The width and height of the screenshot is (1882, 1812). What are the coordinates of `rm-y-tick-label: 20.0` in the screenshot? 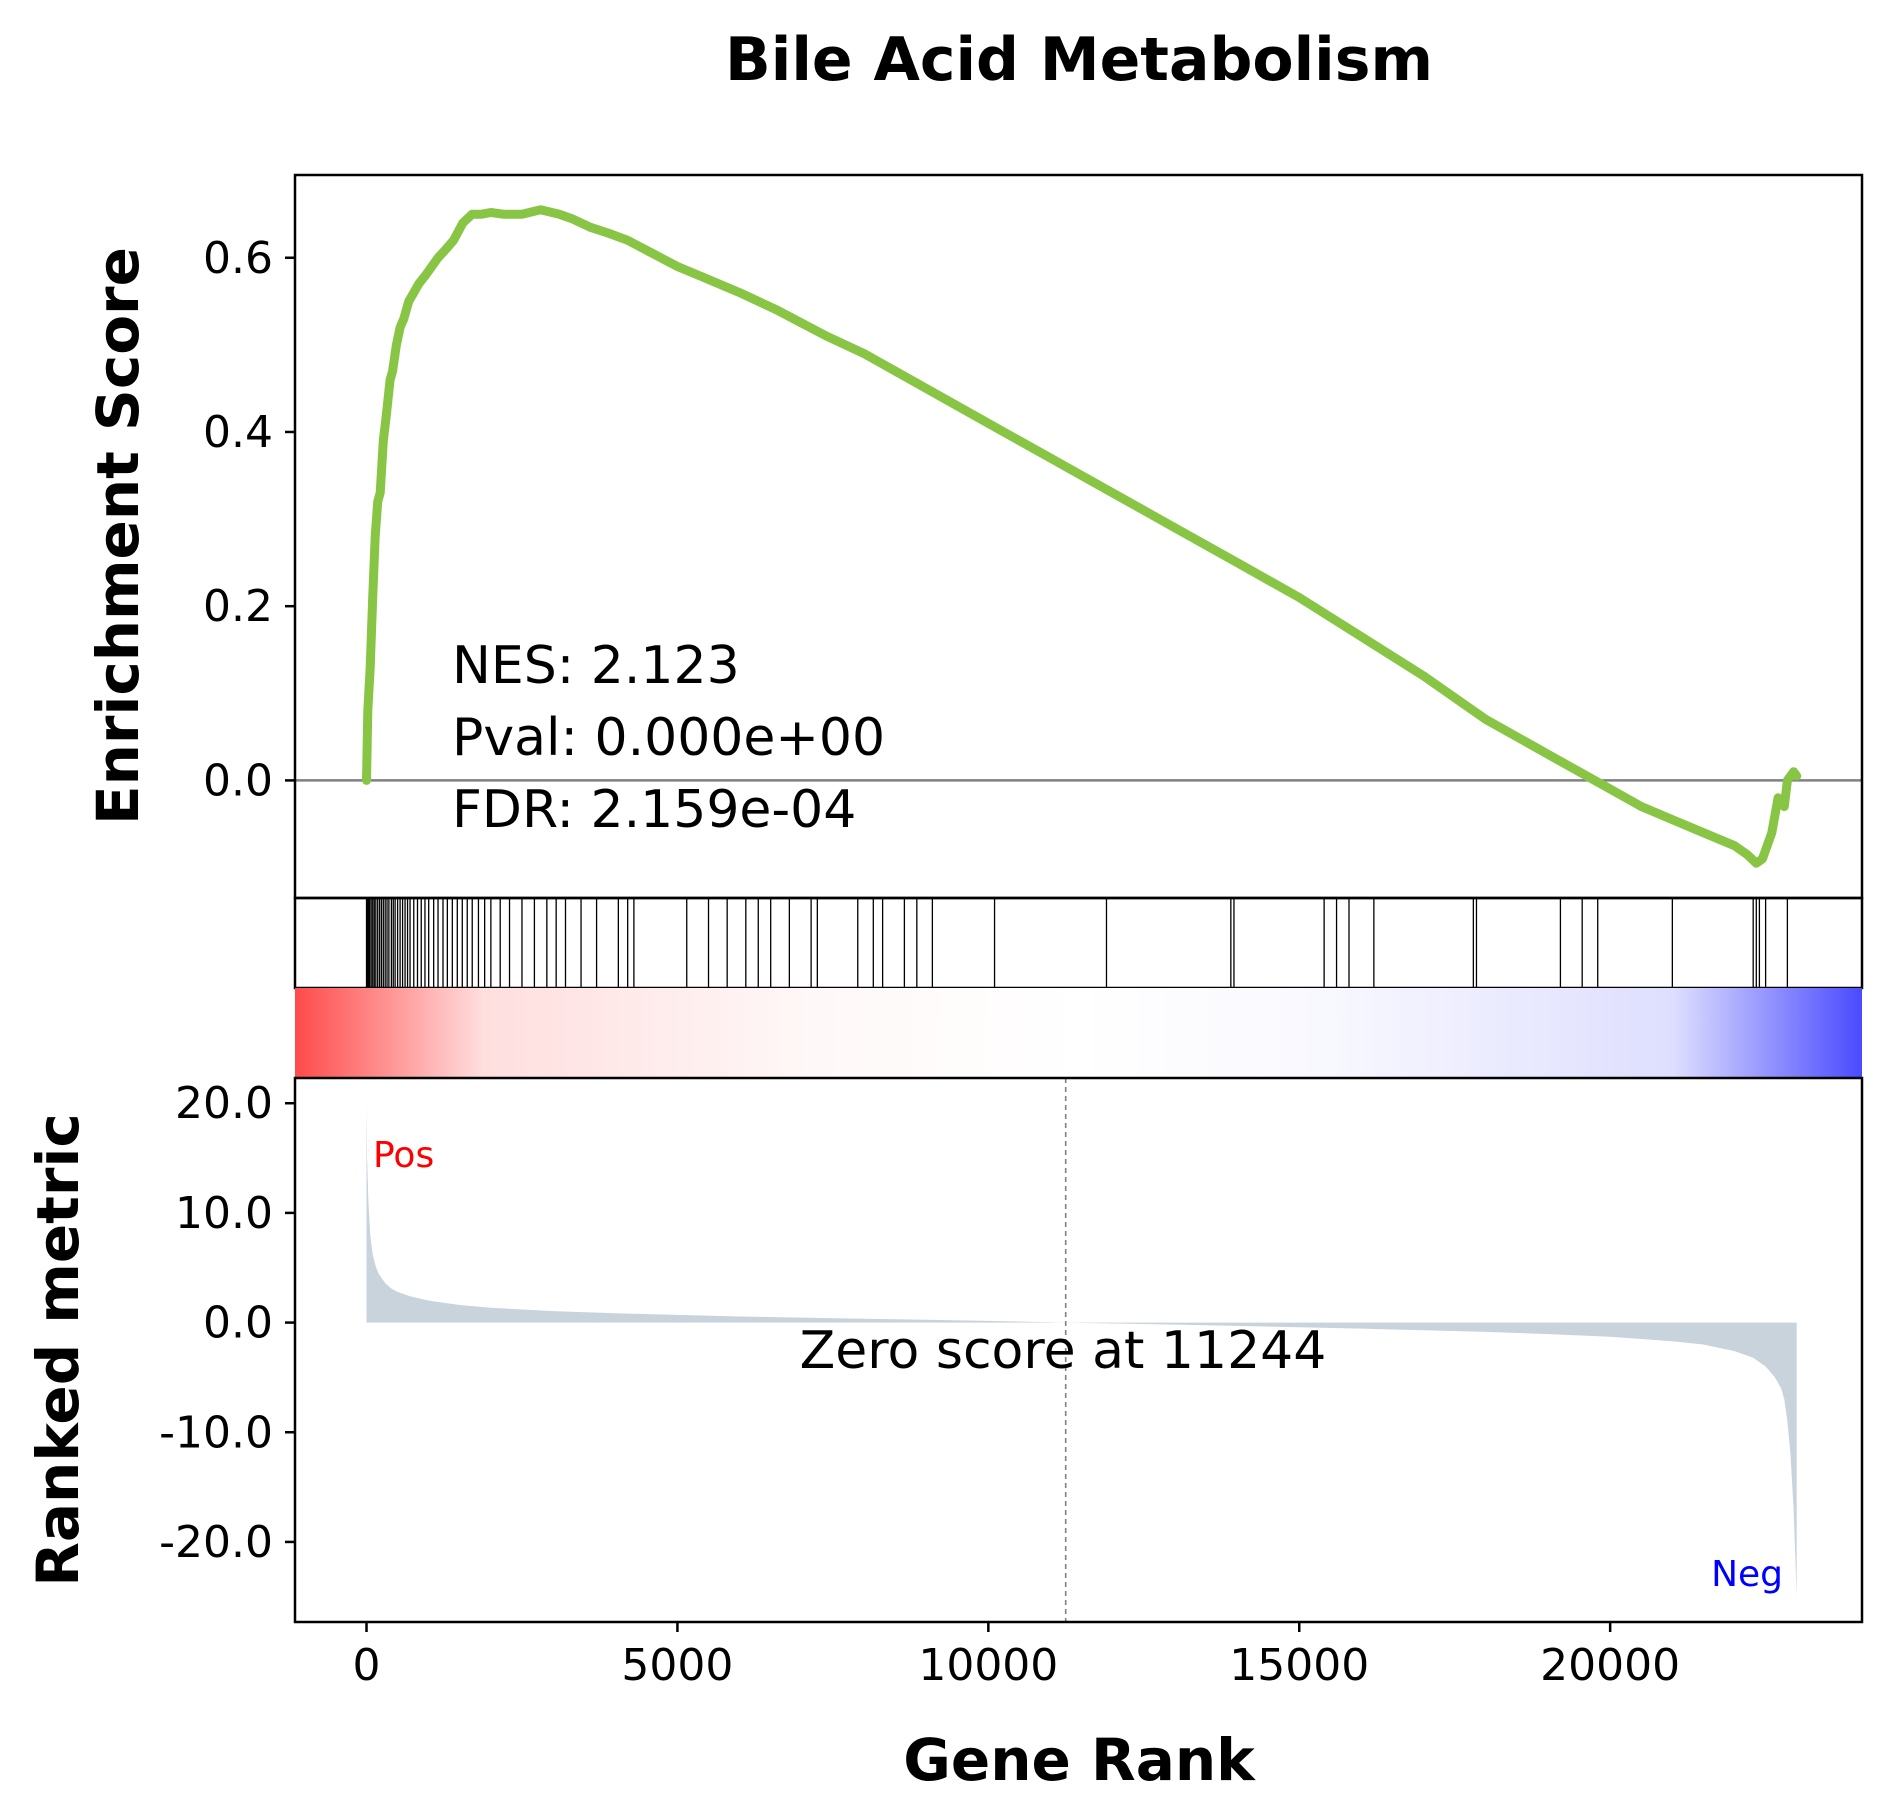 It's located at (224, 1103).